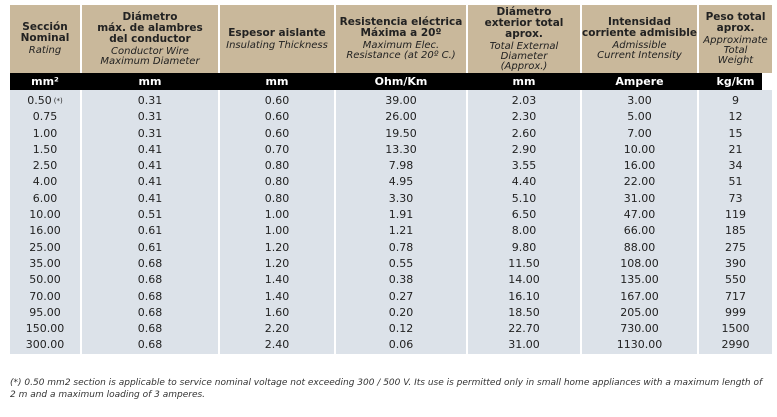 Image resolution: width=777 pixels, height=417 pixels. Describe the element at coordinates (45, 133) in the screenshot. I see `data-cell: 1.00` at that location.